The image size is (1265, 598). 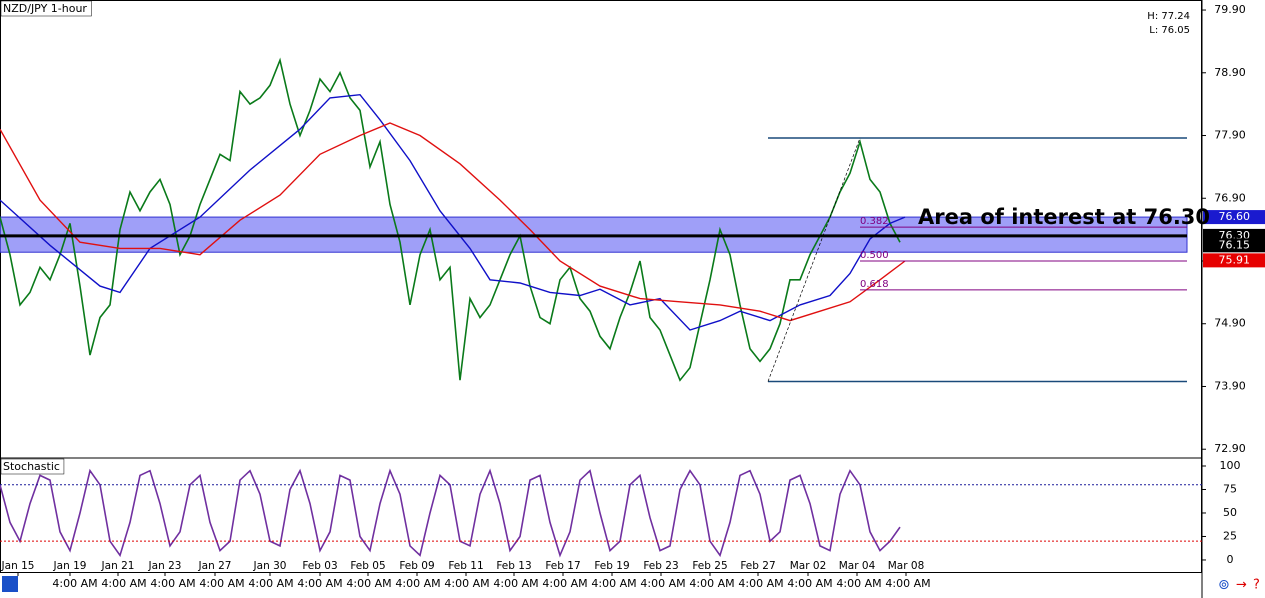 I want to click on price-tag-label: 76.60, so click(x=1235, y=216).